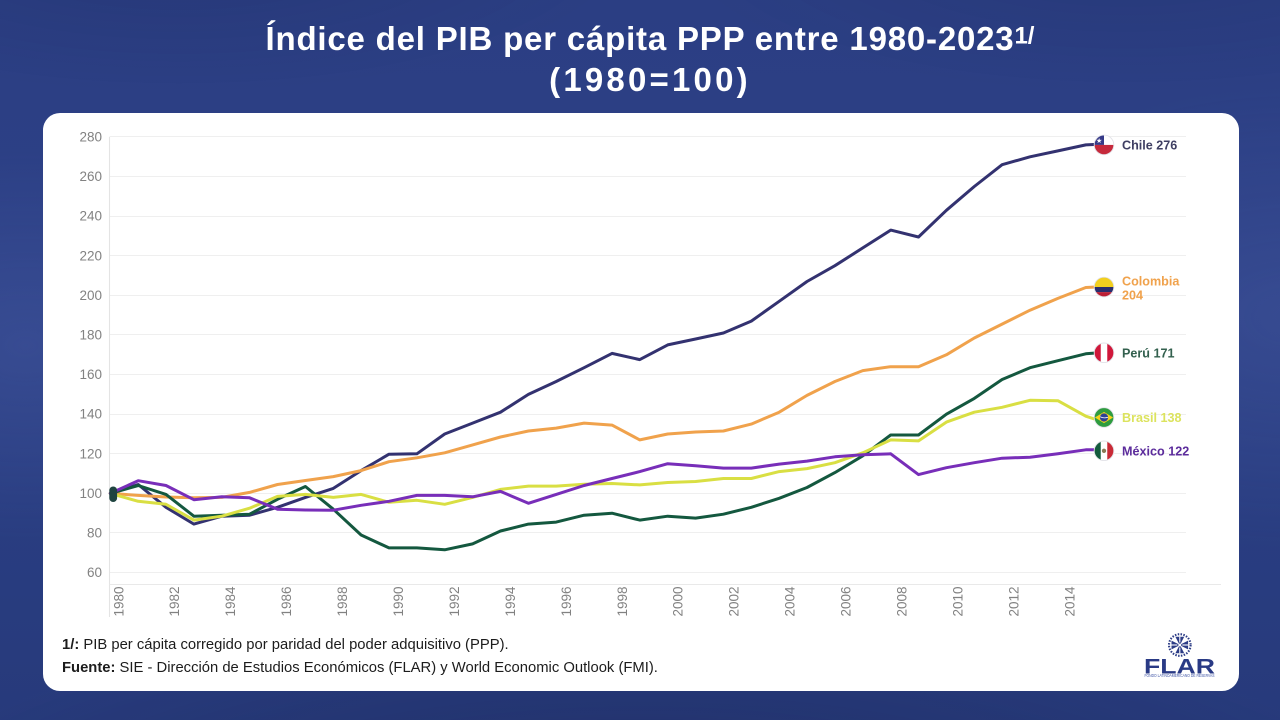 This screenshot has width=1280, height=720. What do you see at coordinates (90, 255) in the screenshot?
I see `svg-text: 220` at bounding box center [90, 255].